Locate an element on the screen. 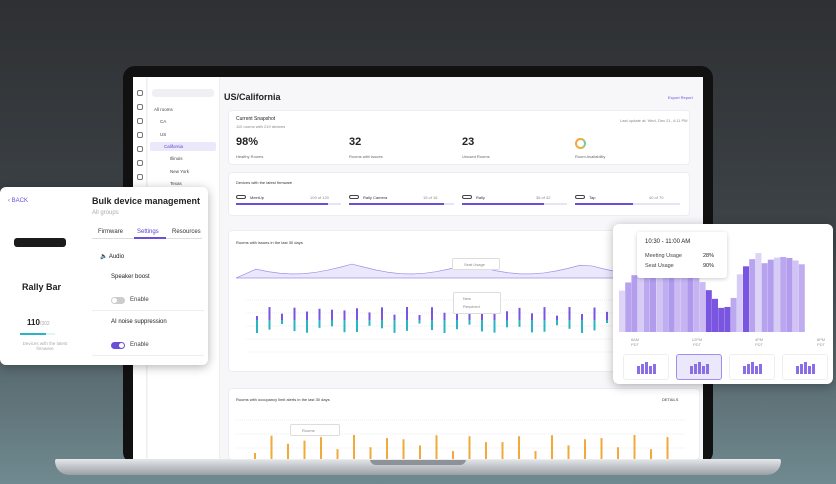 Image resolution: width=836 pixels, height=484 pixels. tooltip is located at coordinates (315, 430).